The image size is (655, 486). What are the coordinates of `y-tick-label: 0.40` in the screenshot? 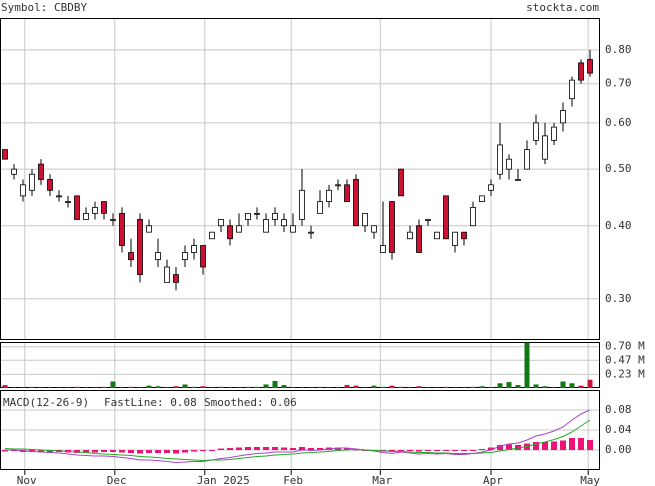 It's located at (618, 225).